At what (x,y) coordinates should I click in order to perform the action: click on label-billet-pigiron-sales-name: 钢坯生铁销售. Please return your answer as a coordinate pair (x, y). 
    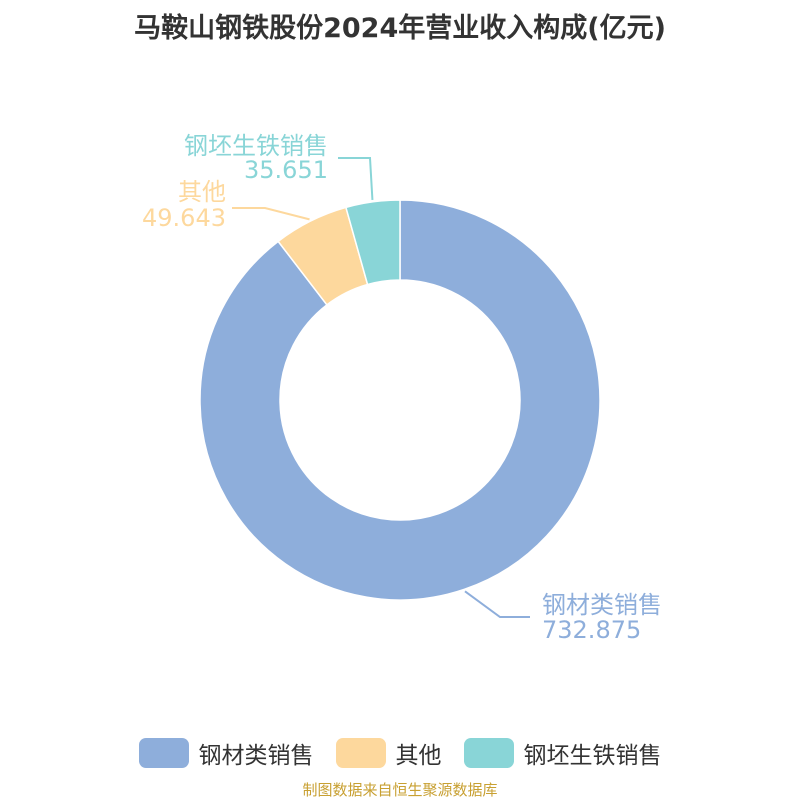
    Looking at the image, I should click on (256, 146).